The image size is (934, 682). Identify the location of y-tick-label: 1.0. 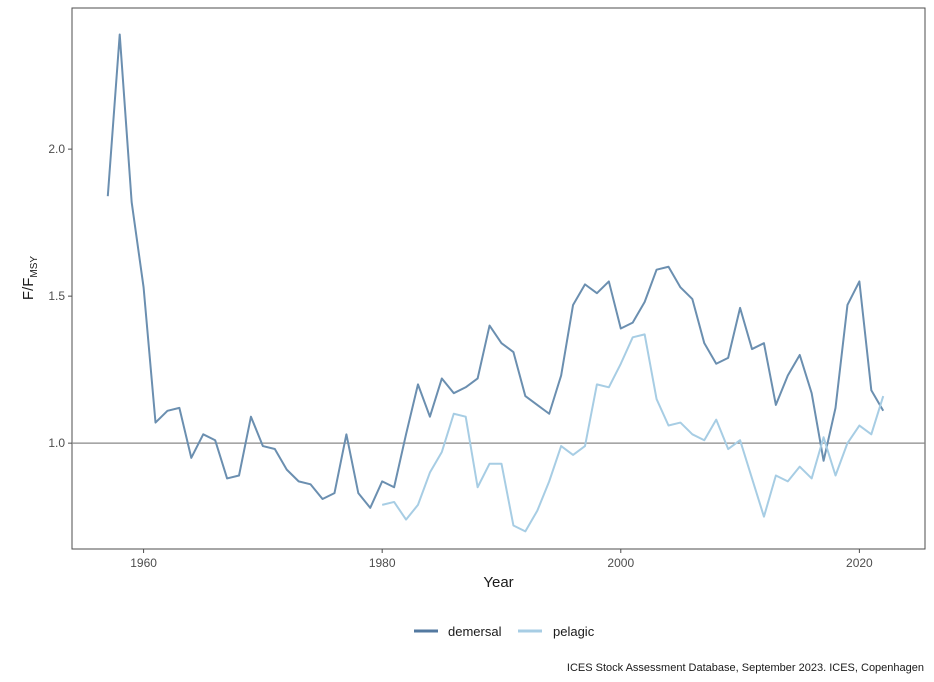
(56, 443).